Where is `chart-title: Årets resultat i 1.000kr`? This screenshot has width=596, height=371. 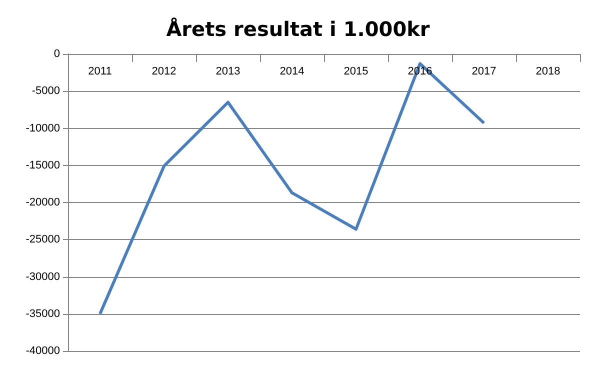
chart-title: Årets resultat i 1.000kr is located at coordinates (298, 29).